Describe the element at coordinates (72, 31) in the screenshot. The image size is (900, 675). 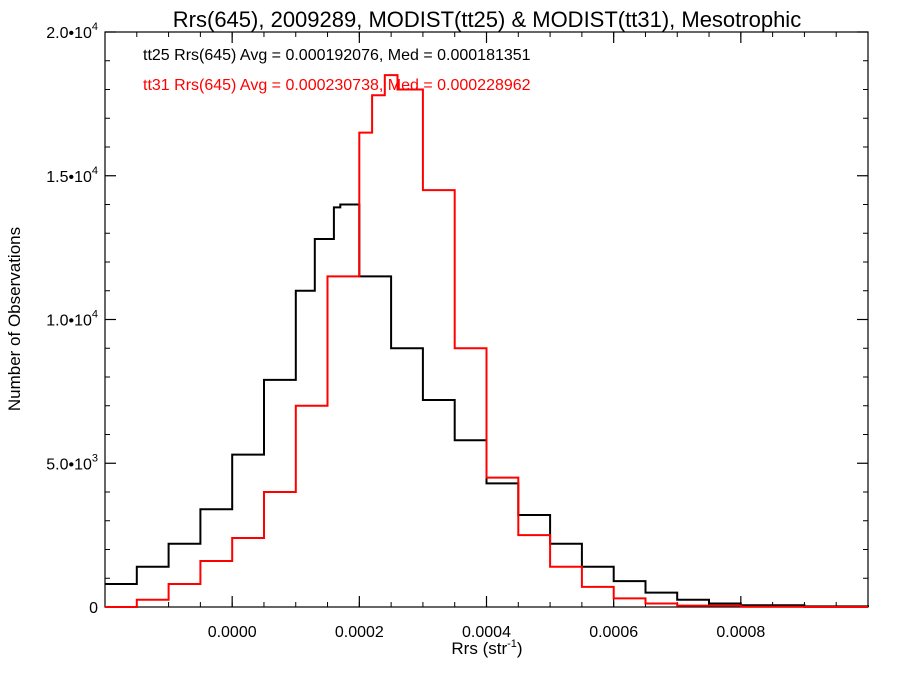
I see `y-tick-label: 2.0•104` at that location.